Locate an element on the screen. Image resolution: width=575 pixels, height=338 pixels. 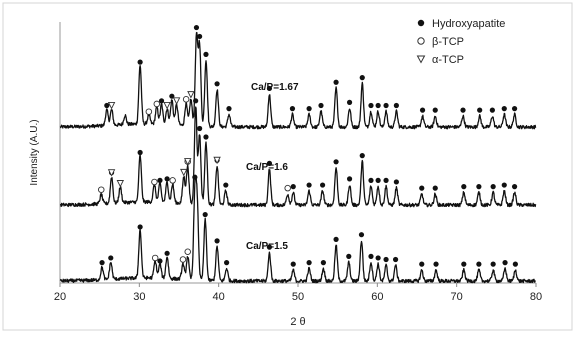
series-label: Ca/P=1.67 is located at coordinates (275, 87).